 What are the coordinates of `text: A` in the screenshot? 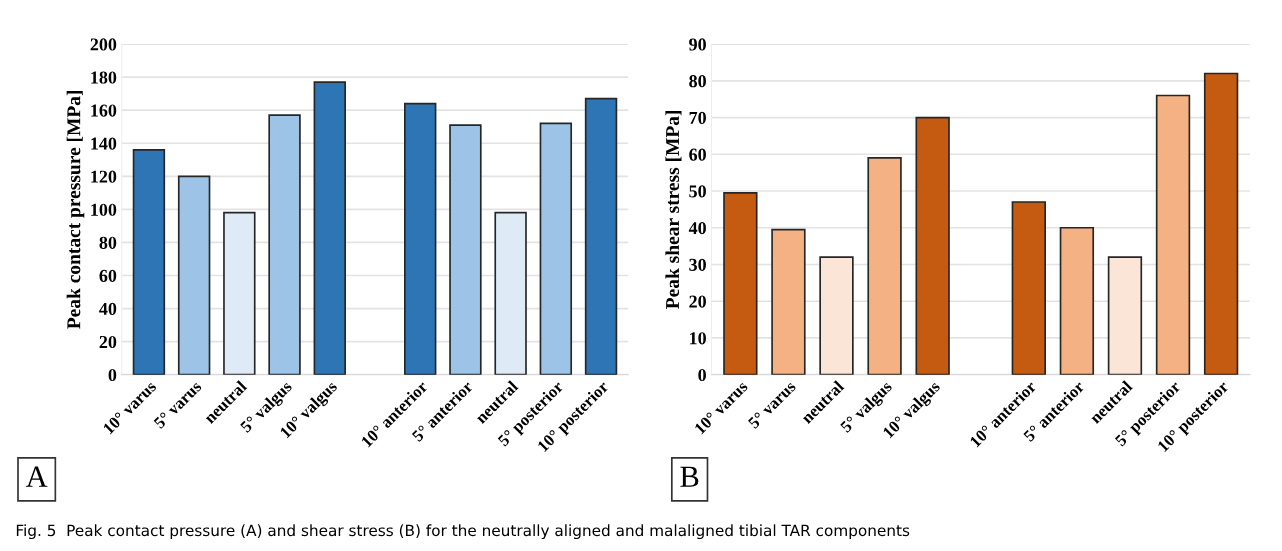 It's located at (36, 476).